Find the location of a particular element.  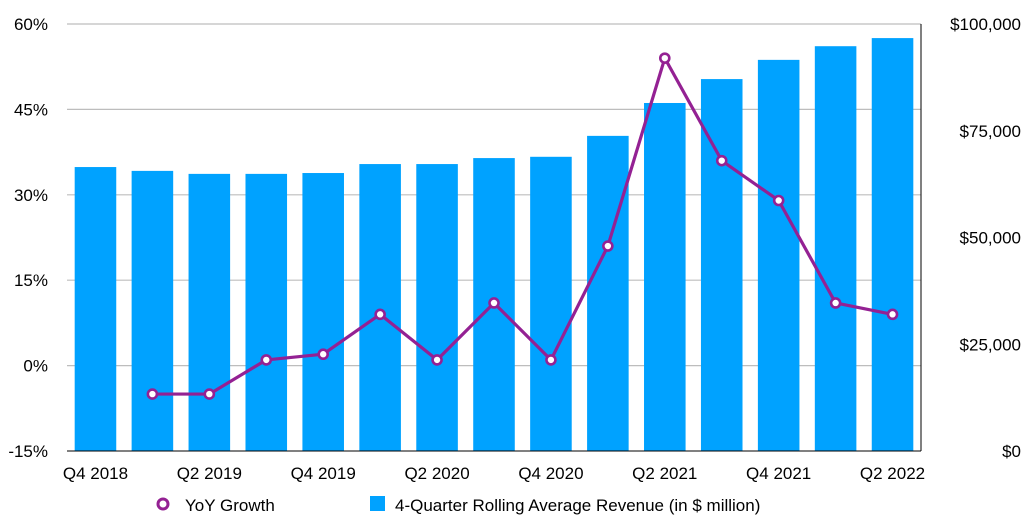

x-axis-tick: Q4 2019 is located at coordinates (323, 473).